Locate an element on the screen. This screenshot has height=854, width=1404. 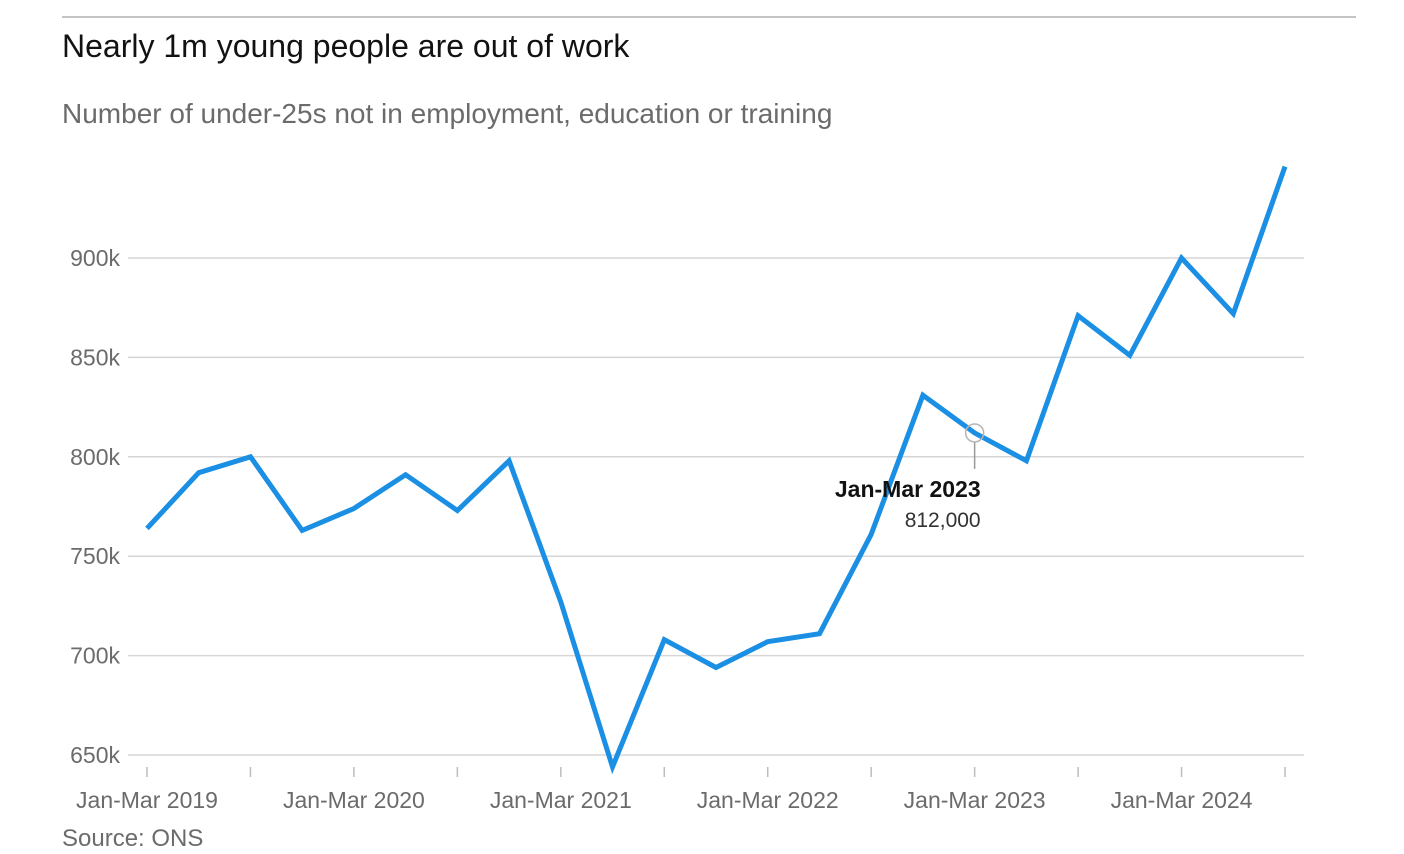
chart-title: Nearly 1m young people are out of work is located at coordinates (346, 46).